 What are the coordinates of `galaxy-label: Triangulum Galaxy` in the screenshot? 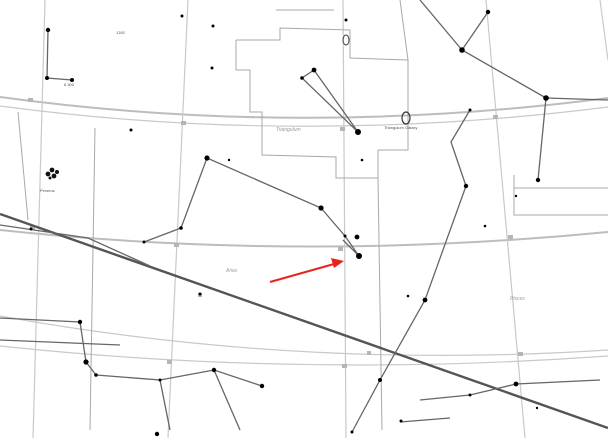 It's located at (400, 127).